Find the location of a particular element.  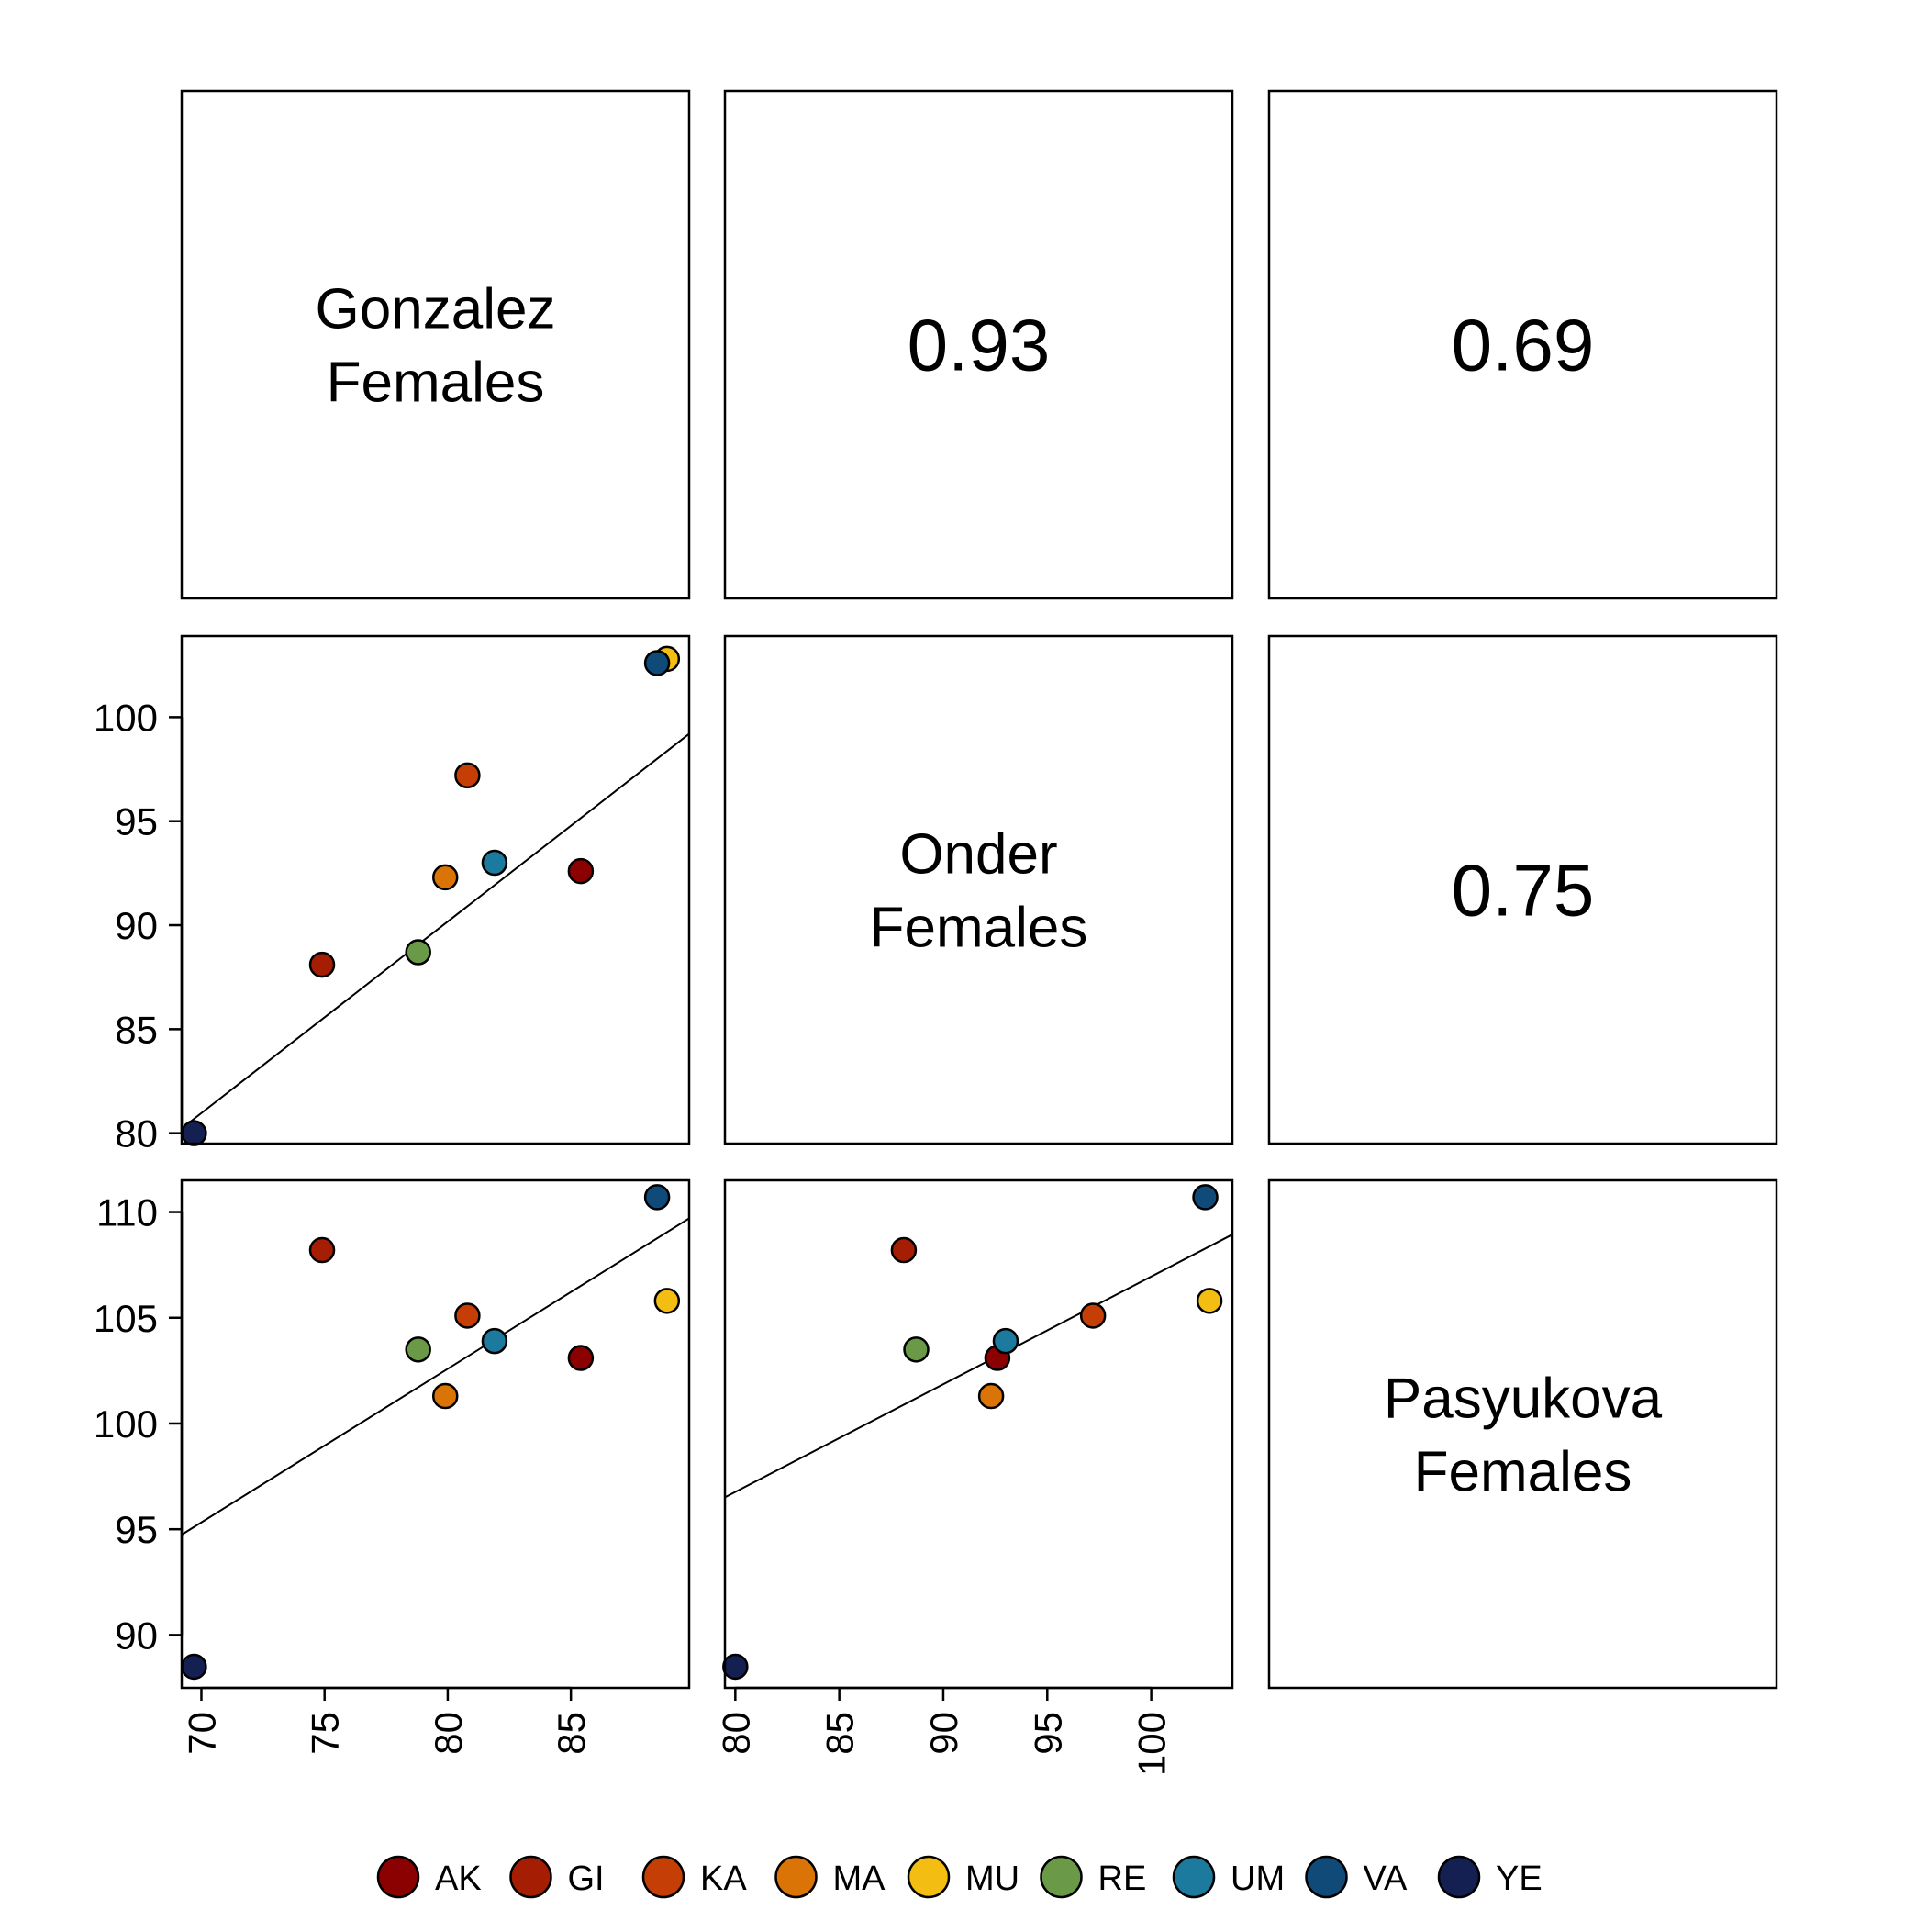

legend-label: RE is located at coordinates (1122, 1878).